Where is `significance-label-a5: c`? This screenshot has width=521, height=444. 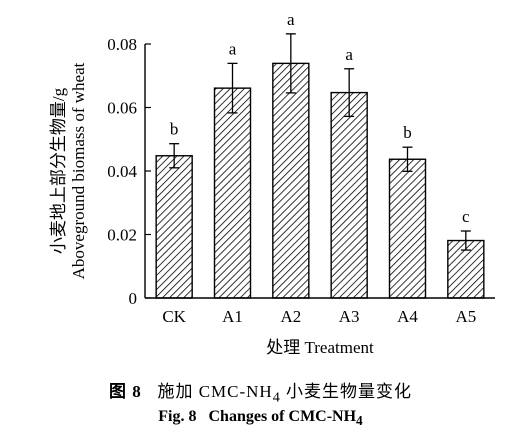 significance-label-a5: c is located at coordinates (466, 216).